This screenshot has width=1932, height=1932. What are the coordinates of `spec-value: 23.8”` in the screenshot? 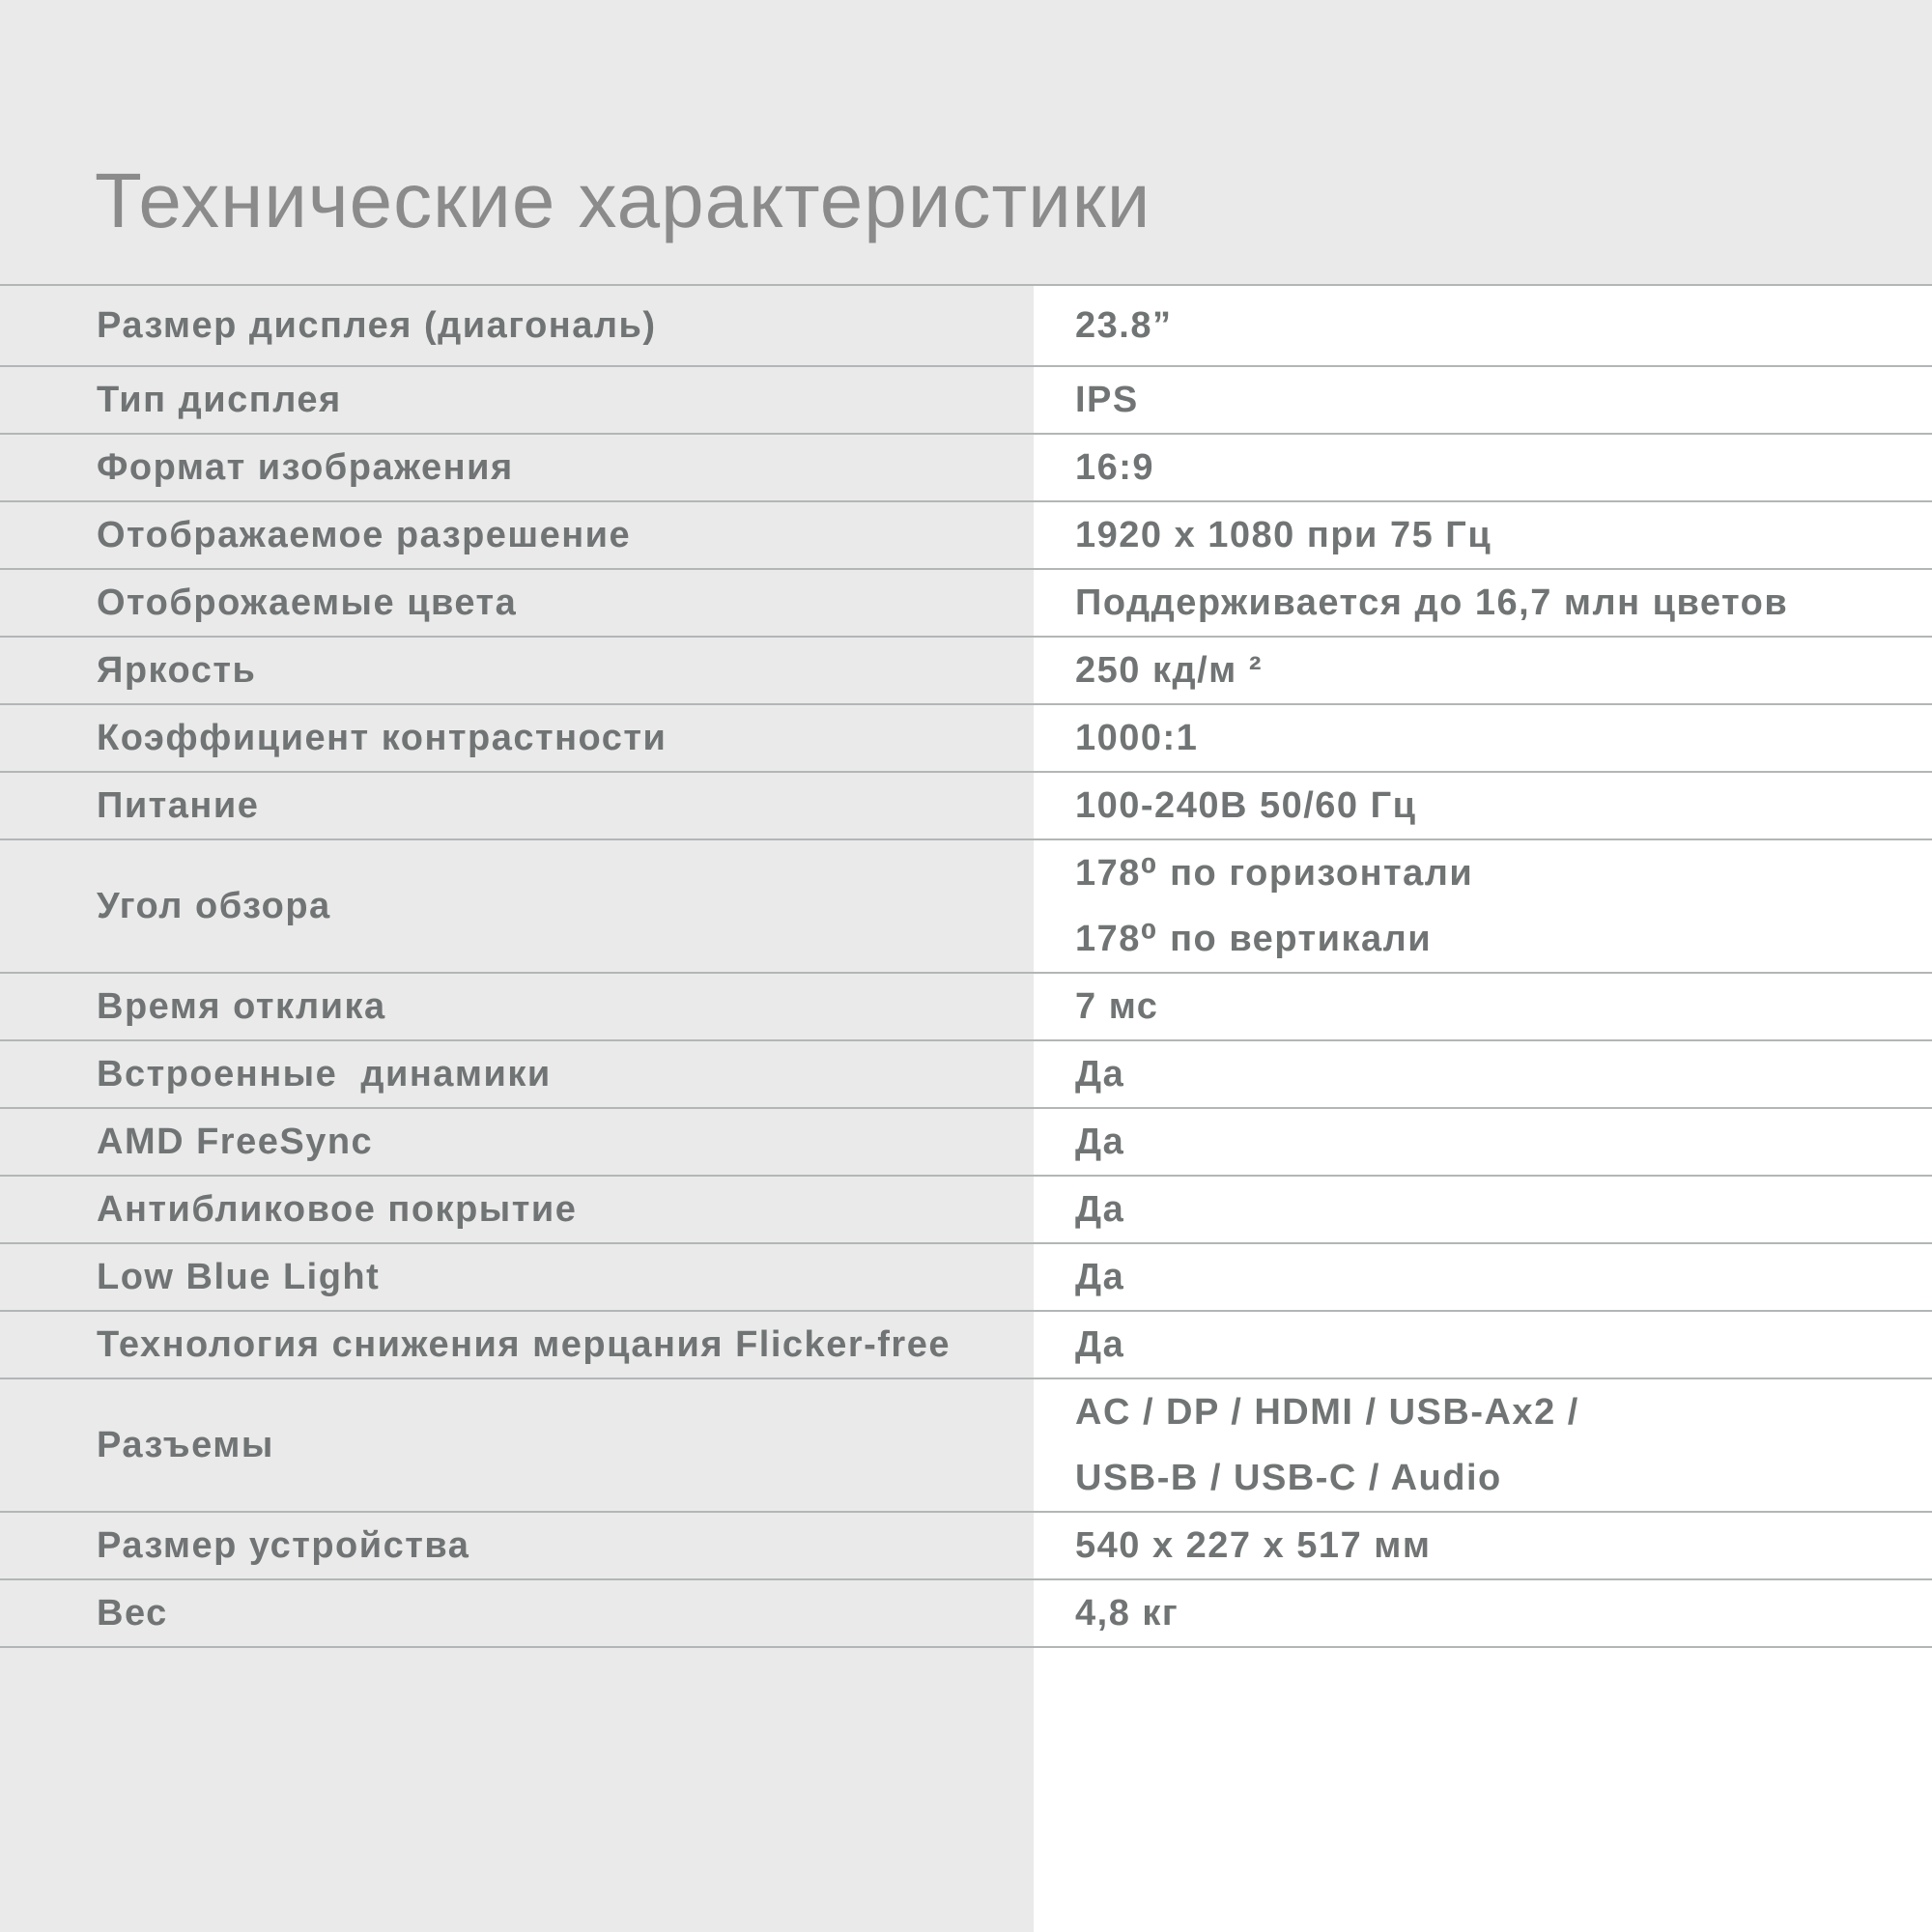 It's located at (1483, 325).